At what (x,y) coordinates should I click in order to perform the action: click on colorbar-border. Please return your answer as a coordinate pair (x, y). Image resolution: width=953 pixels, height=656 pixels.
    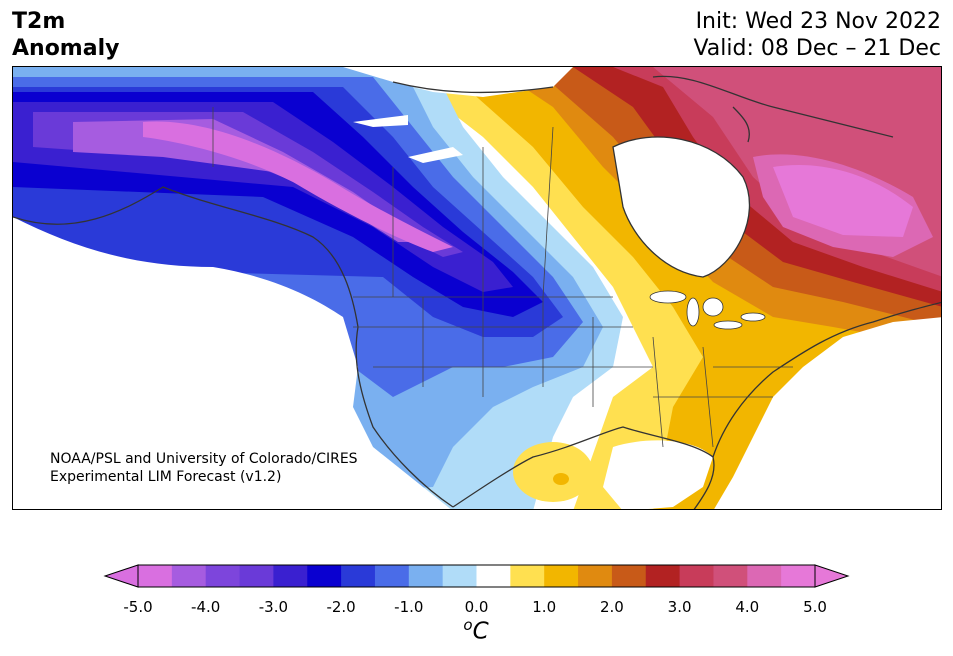
    Looking at the image, I should click on (476, 576).